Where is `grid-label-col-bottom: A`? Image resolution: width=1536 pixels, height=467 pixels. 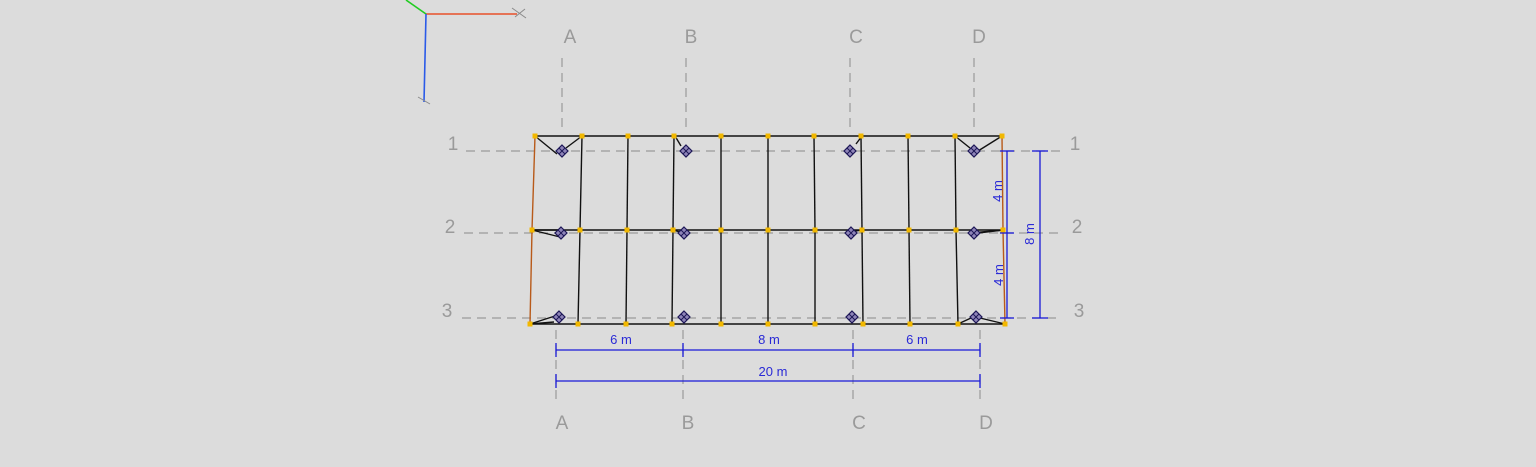 grid-label-col-bottom: A is located at coordinates (562, 423).